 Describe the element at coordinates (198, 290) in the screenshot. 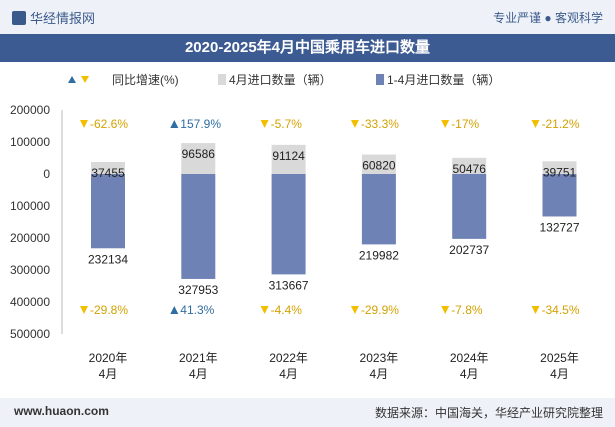

I see `data-label-ytd: 327953` at that location.